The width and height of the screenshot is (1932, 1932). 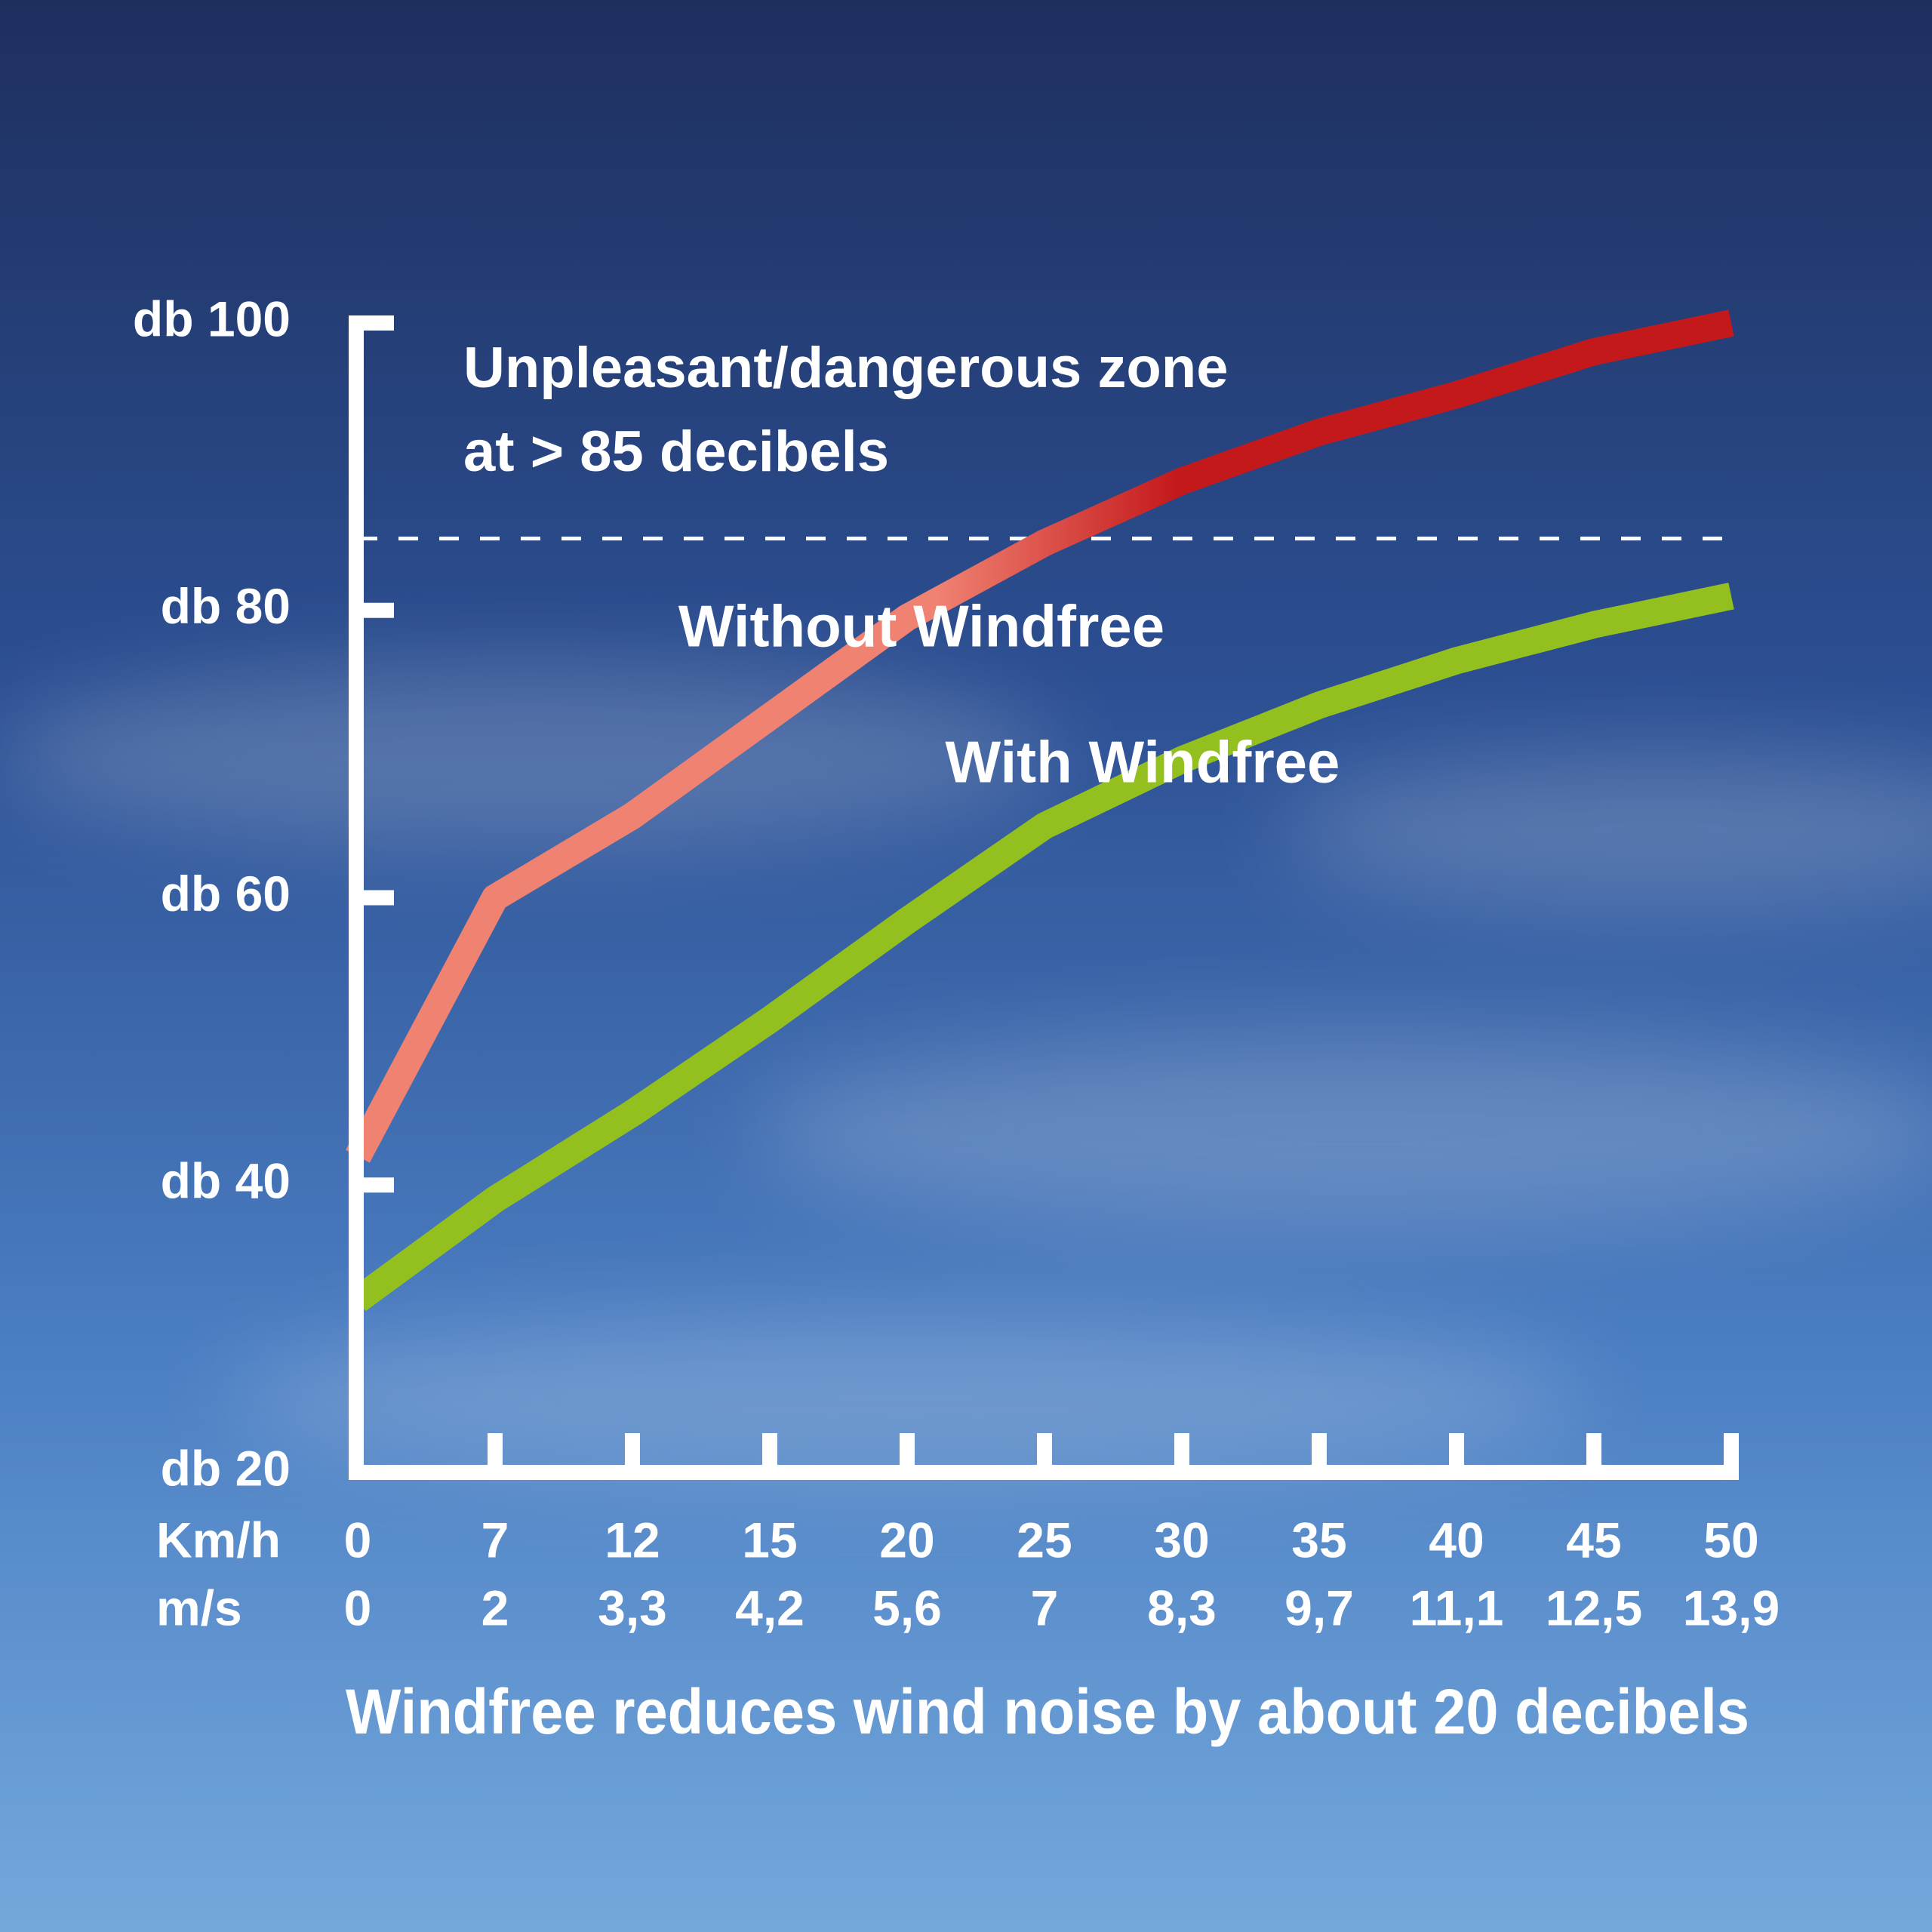 What do you see at coordinates (1318, 1539) in the screenshot?
I see `x-tick-label: 35` at bounding box center [1318, 1539].